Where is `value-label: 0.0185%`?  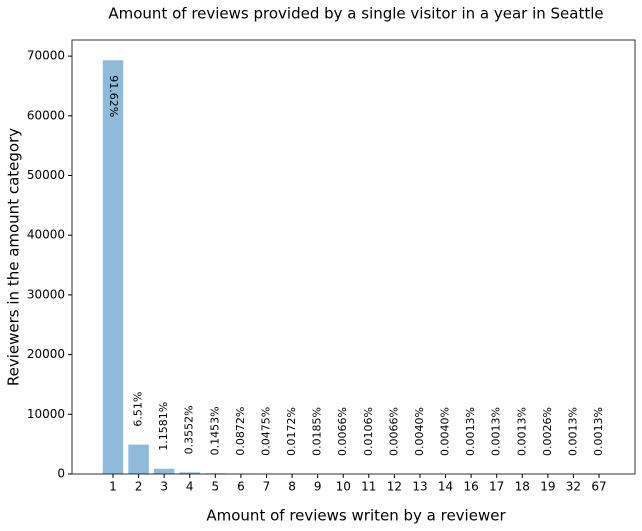
value-label: 0.0185% is located at coordinates (317, 431).